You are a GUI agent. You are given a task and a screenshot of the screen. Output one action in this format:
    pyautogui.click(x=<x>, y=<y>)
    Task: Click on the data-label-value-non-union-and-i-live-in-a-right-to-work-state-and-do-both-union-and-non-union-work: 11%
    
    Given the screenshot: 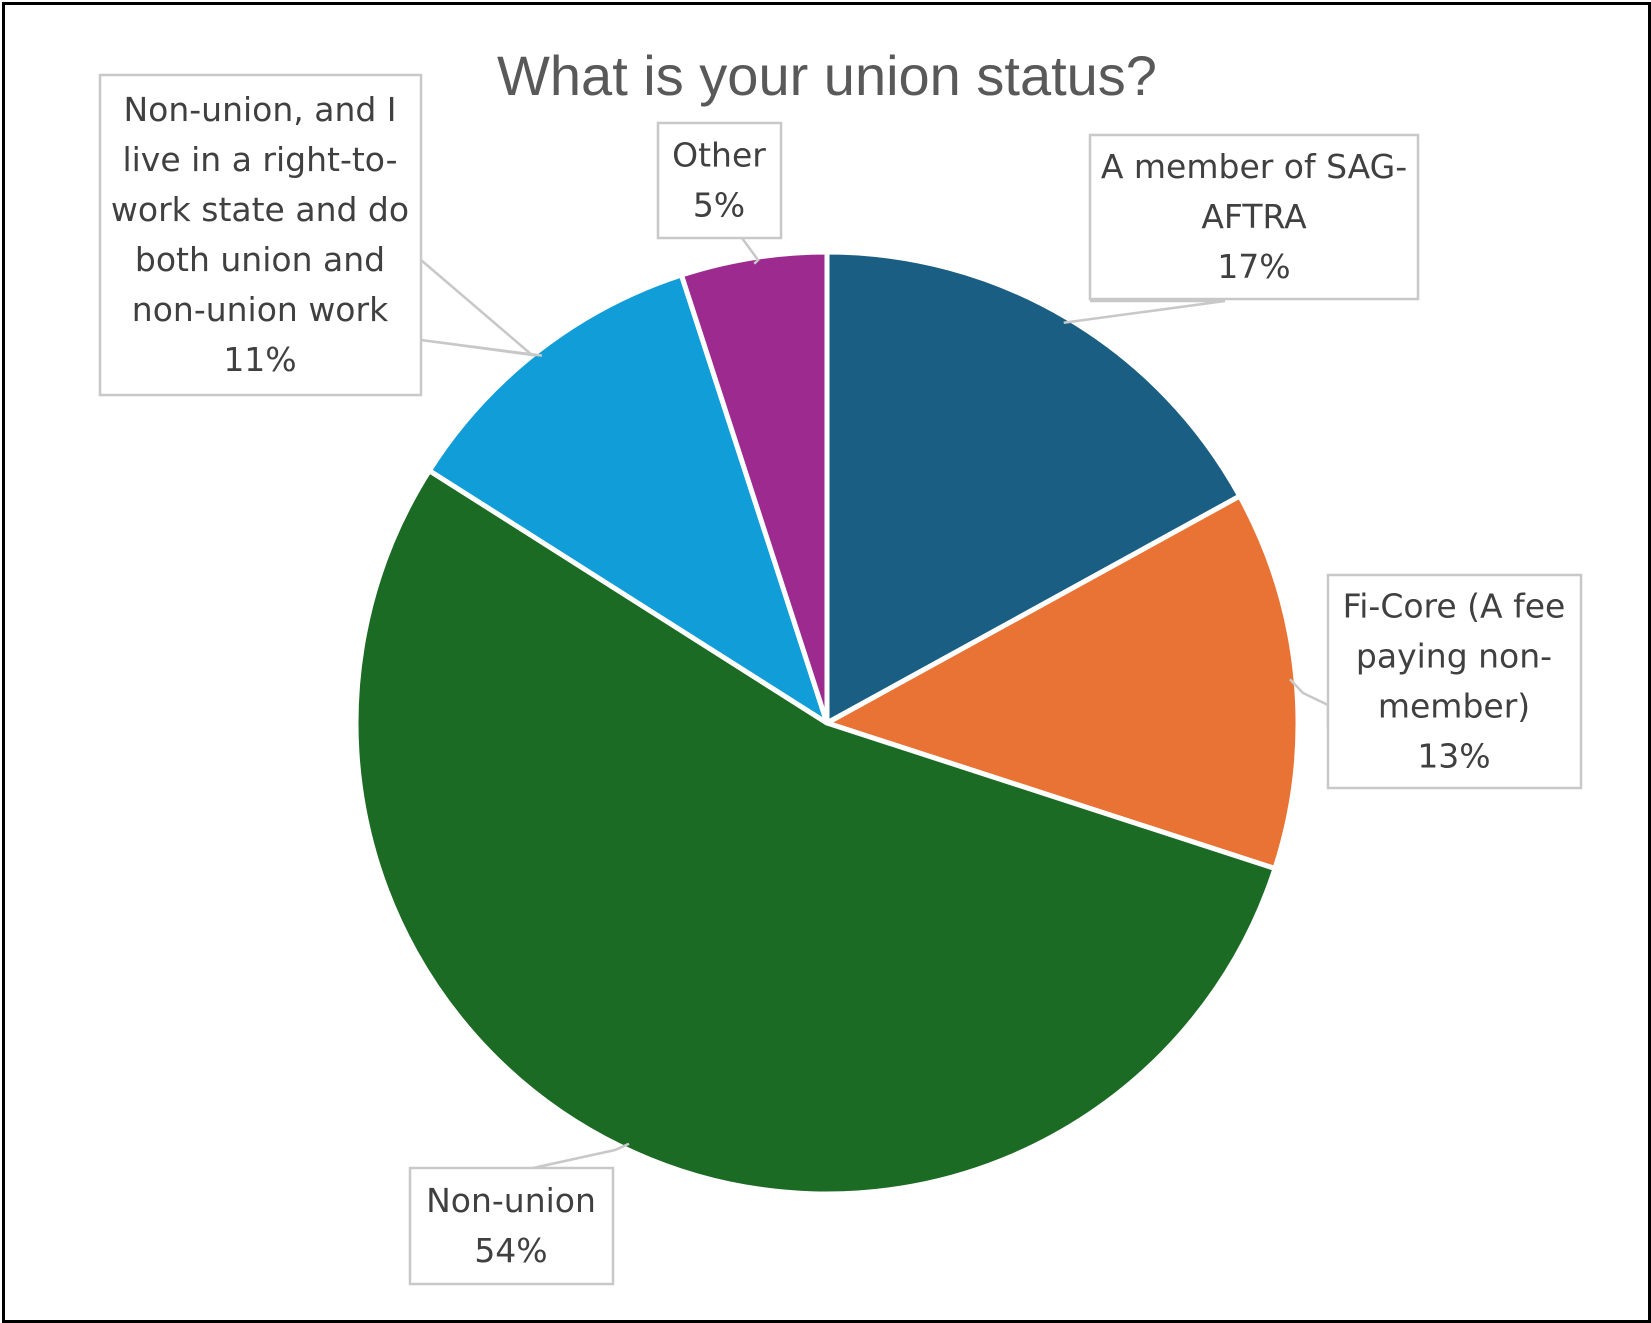 What is the action you would take?
    pyautogui.click(x=259, y=359)
    